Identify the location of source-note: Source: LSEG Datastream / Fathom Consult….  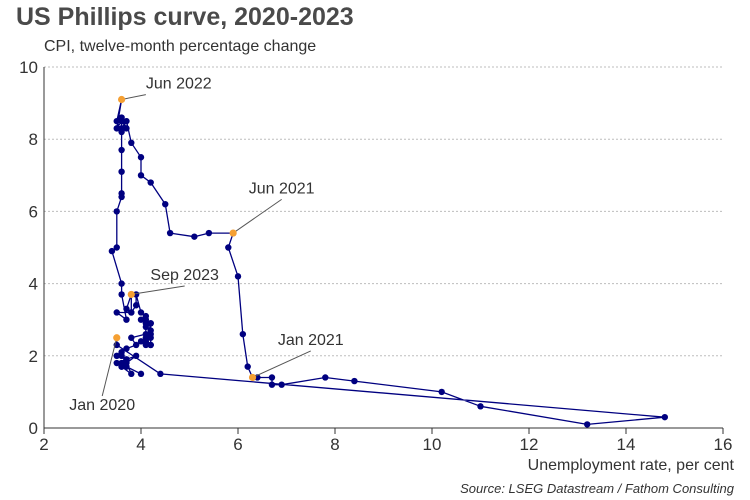
(597, 488).